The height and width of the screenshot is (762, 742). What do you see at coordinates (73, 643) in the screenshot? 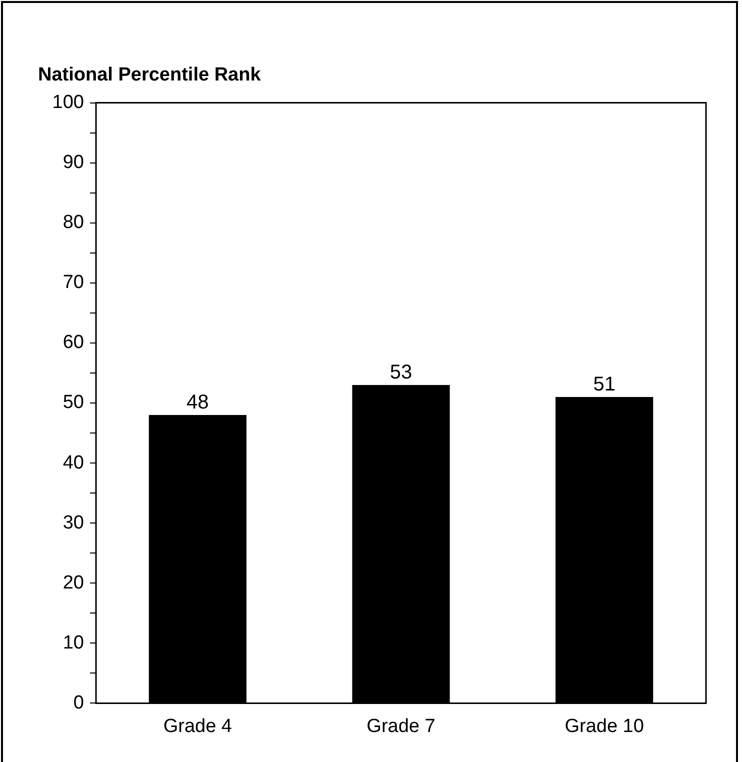
I see `y-tick-label: 10` at bounding box center [73, 643].